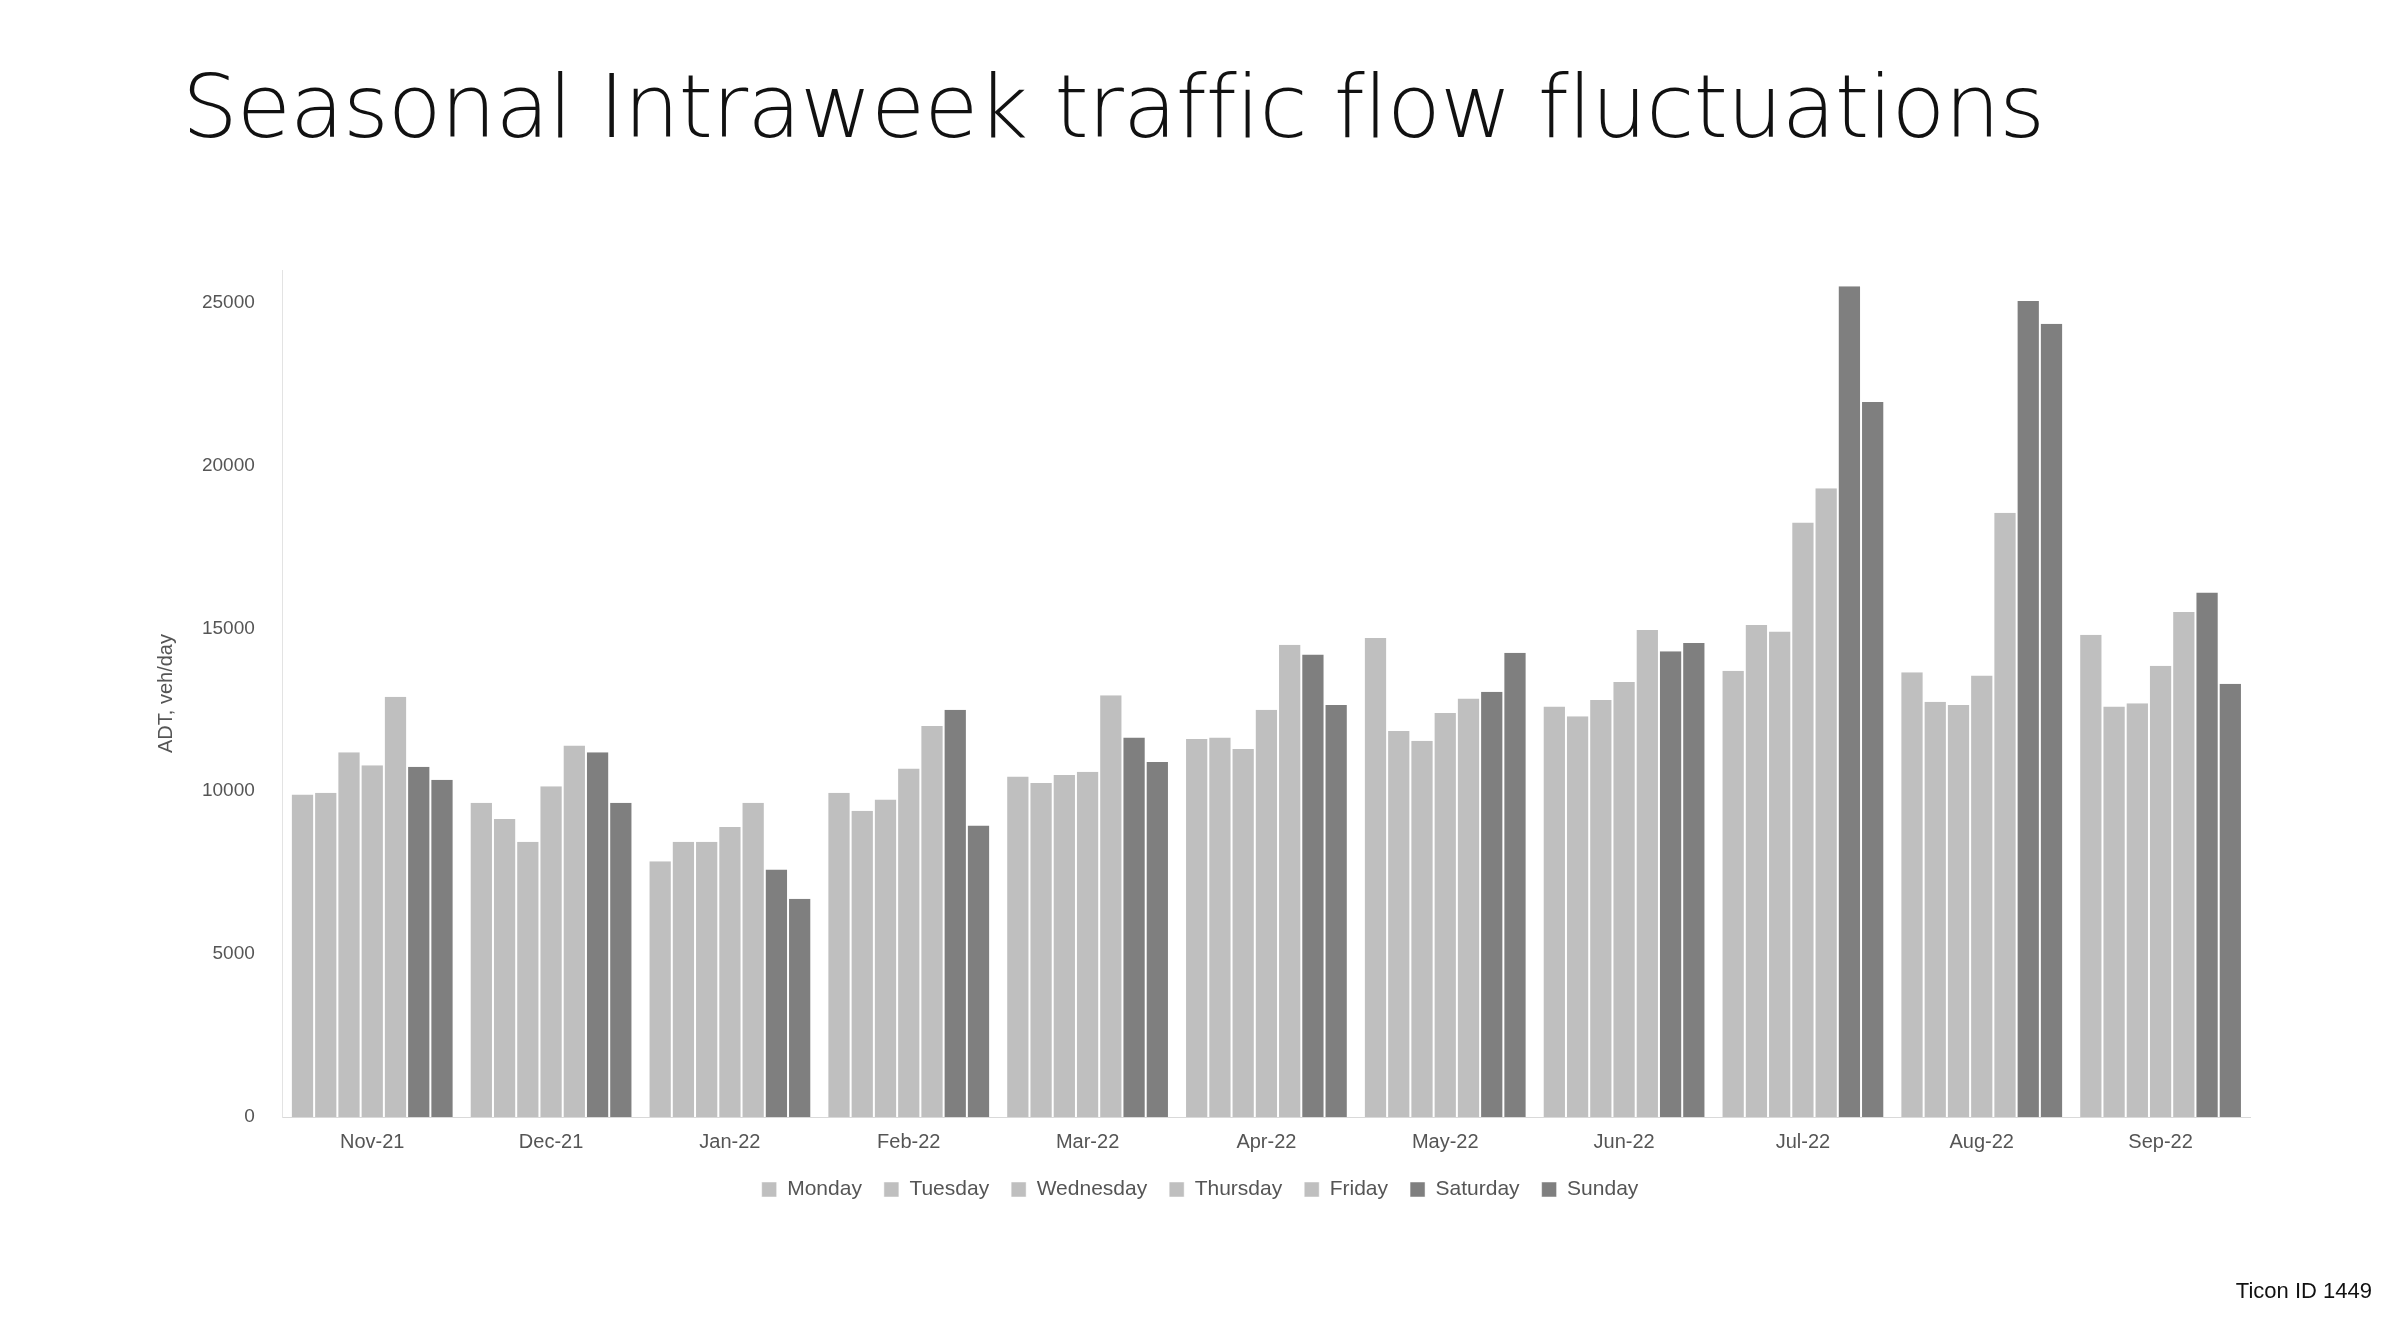 The width and height of the screenshot is (2402, 1326). What do you see at coordinates (1603, 1188) in the screenshot?
I see `legend-label: Sunday` at bounding box center [1603, 1188].